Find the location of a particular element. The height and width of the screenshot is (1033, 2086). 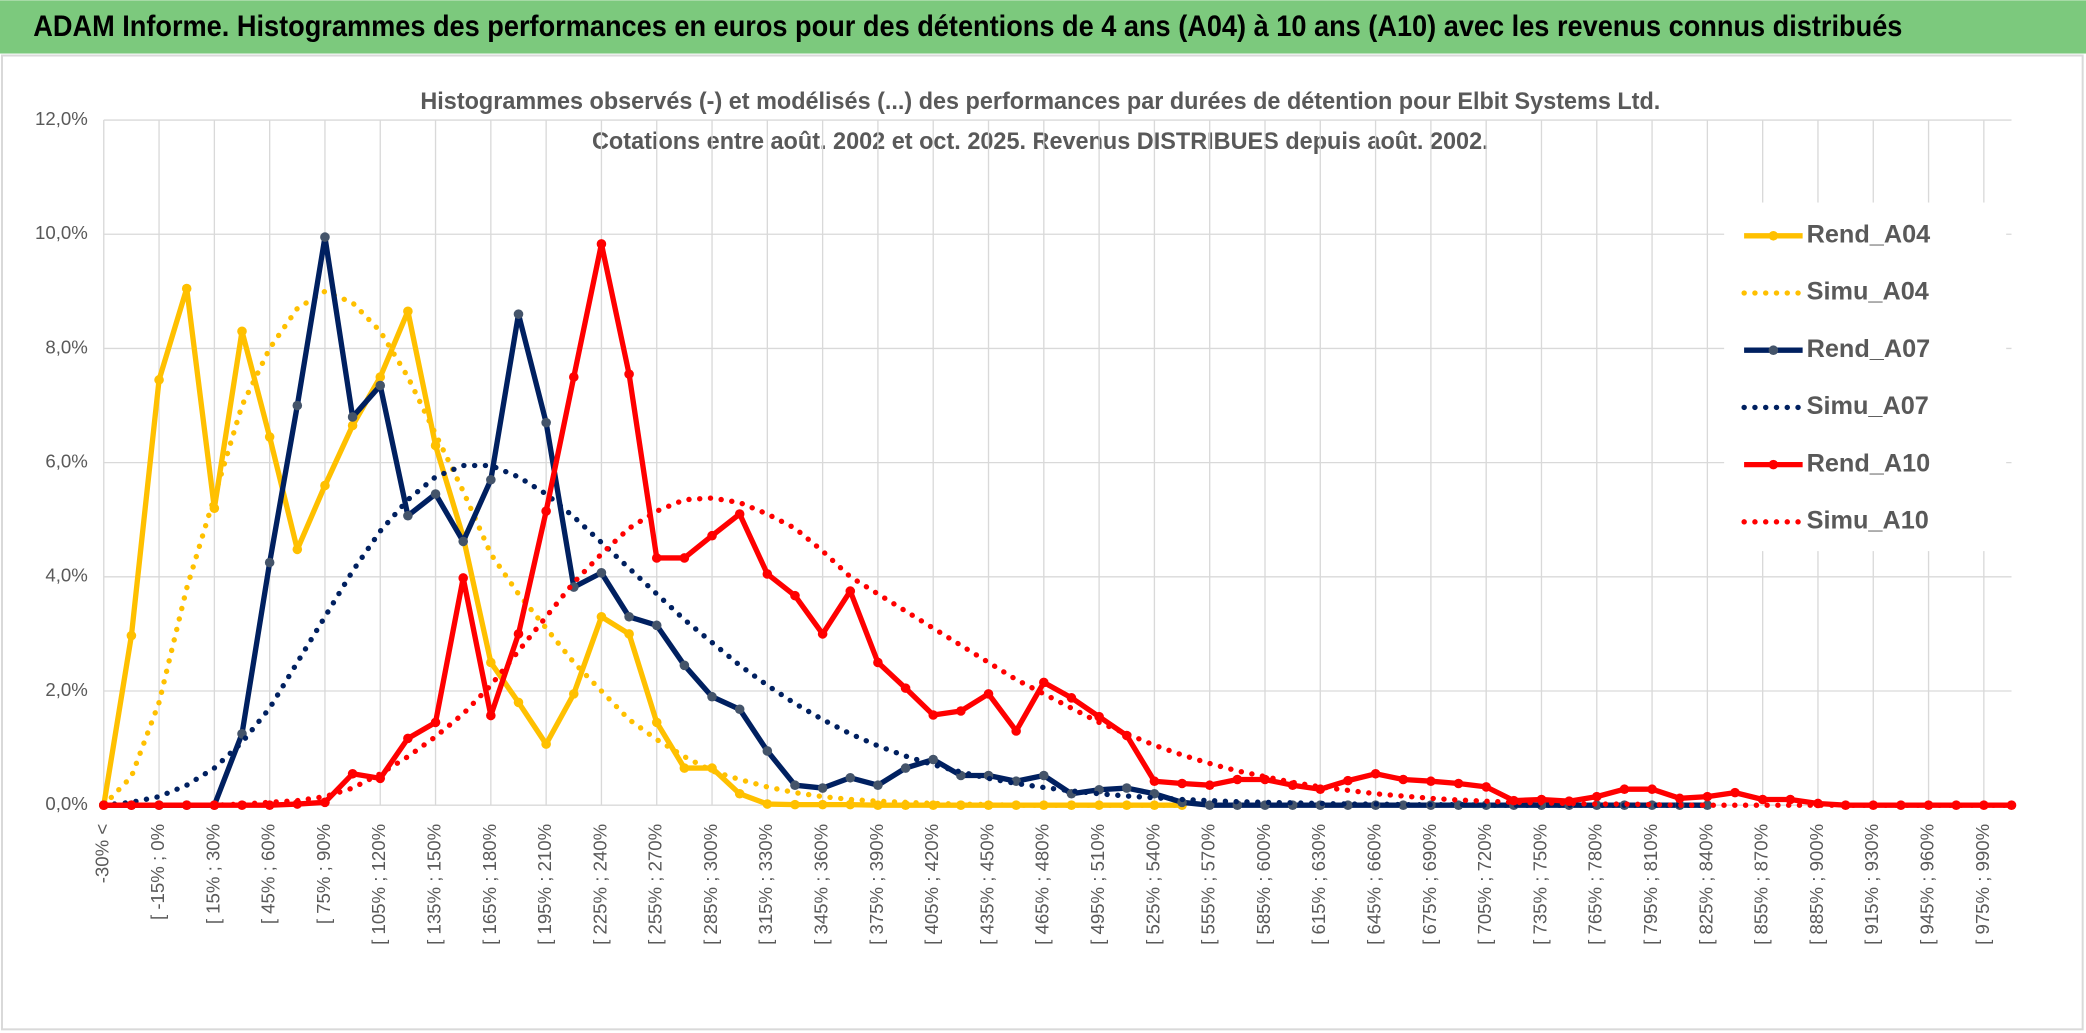

y-tick-label: 8,0% is located at coordinates (66, 346).